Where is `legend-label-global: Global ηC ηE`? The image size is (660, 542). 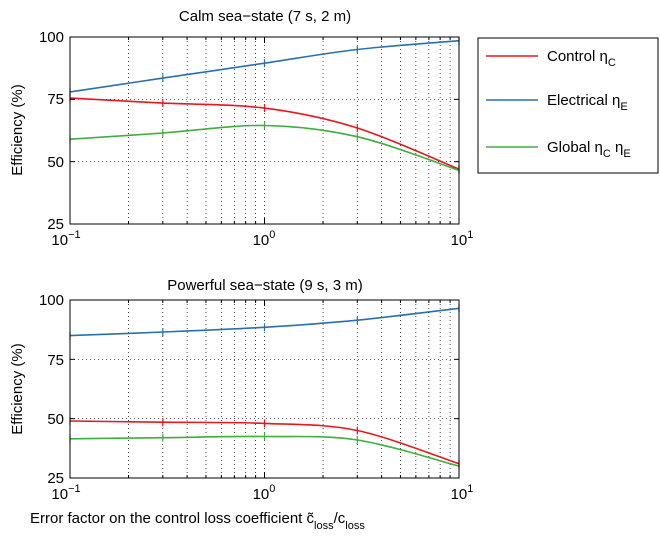
legend-label-global: Global ηC ηE is located at coordinates (589, 149).